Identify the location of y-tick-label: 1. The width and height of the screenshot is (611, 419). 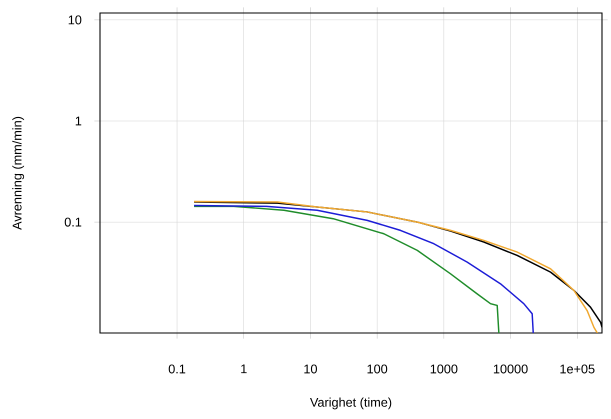
(79, 121).